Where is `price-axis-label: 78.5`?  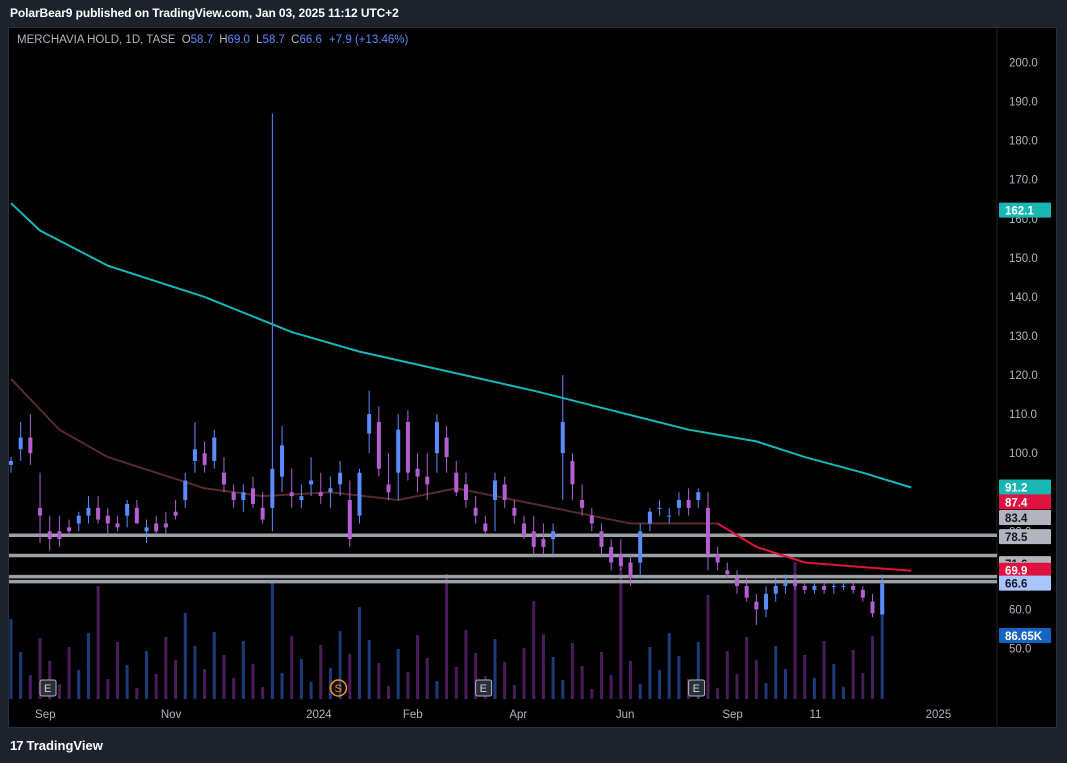 price-axis-label: 78.5 is located at coordinates (1025, 537).